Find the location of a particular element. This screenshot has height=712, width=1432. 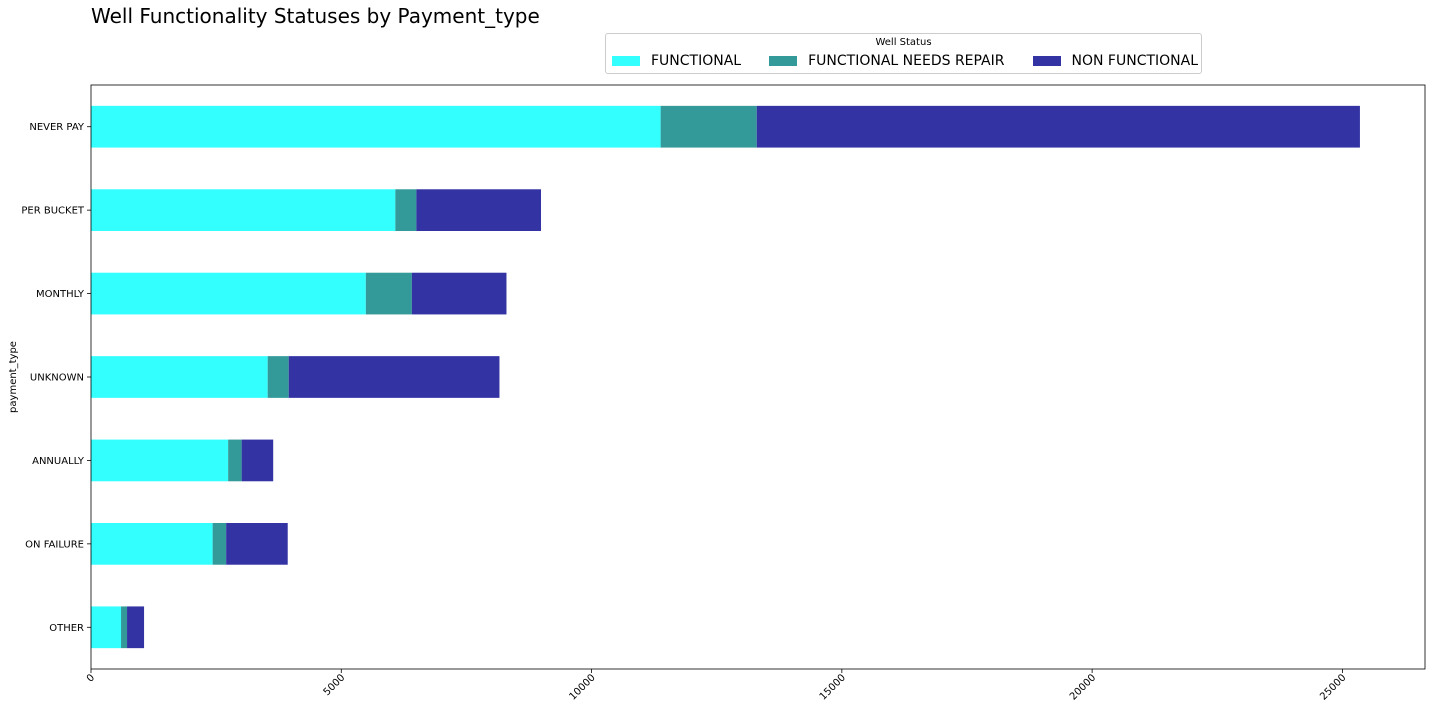

legend-label-functional-needs-repair: FUNCTIONAL NEEDS REPAIR is located at coordinates (906, 61).